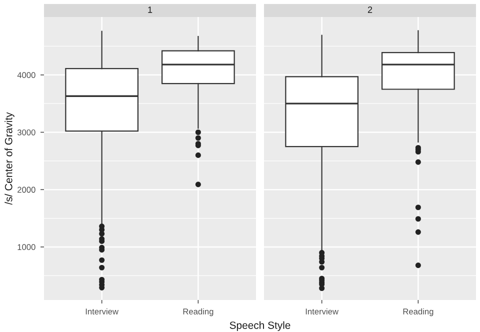 The image size is (480, 332). I want to click on y-tick-label: 3000, so click(26, 132).